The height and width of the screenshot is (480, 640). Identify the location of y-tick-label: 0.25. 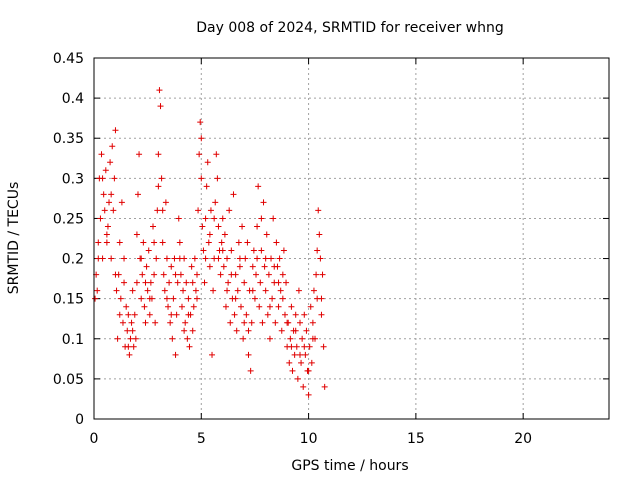
(68, 219).